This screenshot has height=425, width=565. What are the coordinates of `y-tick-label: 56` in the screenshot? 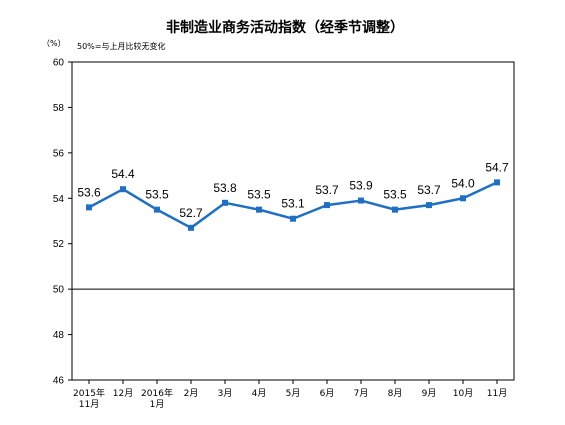 It's located at (59, 153).